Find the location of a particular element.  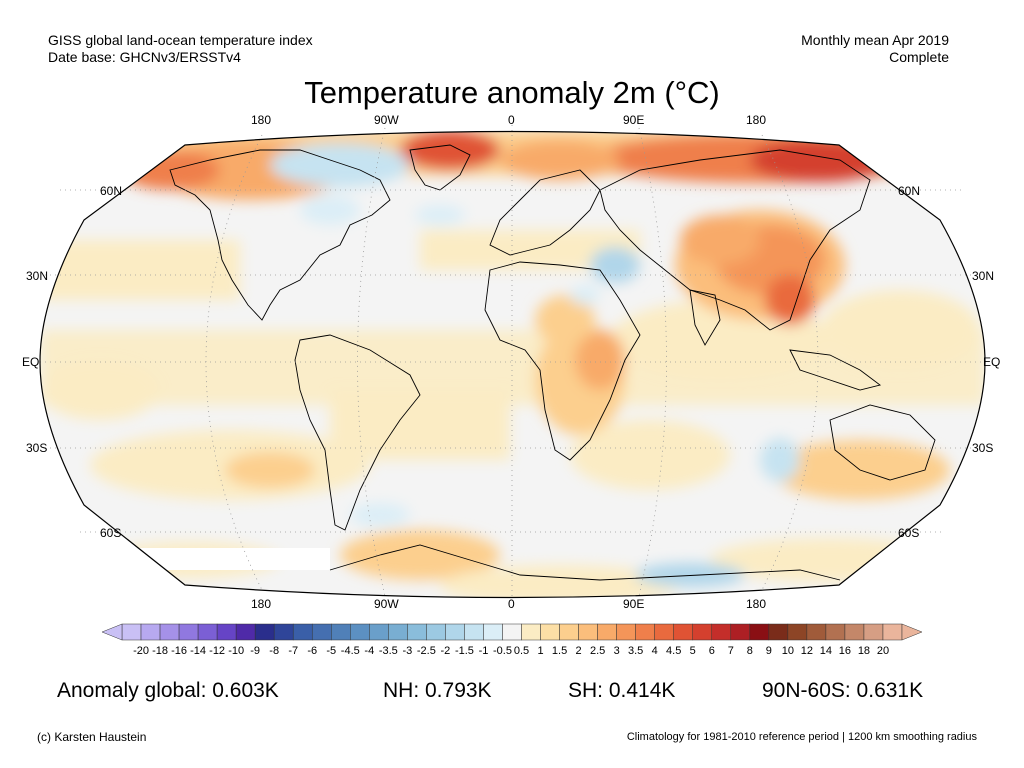

lat-label-right-eq: EQ is located at coordinates (992, 362).